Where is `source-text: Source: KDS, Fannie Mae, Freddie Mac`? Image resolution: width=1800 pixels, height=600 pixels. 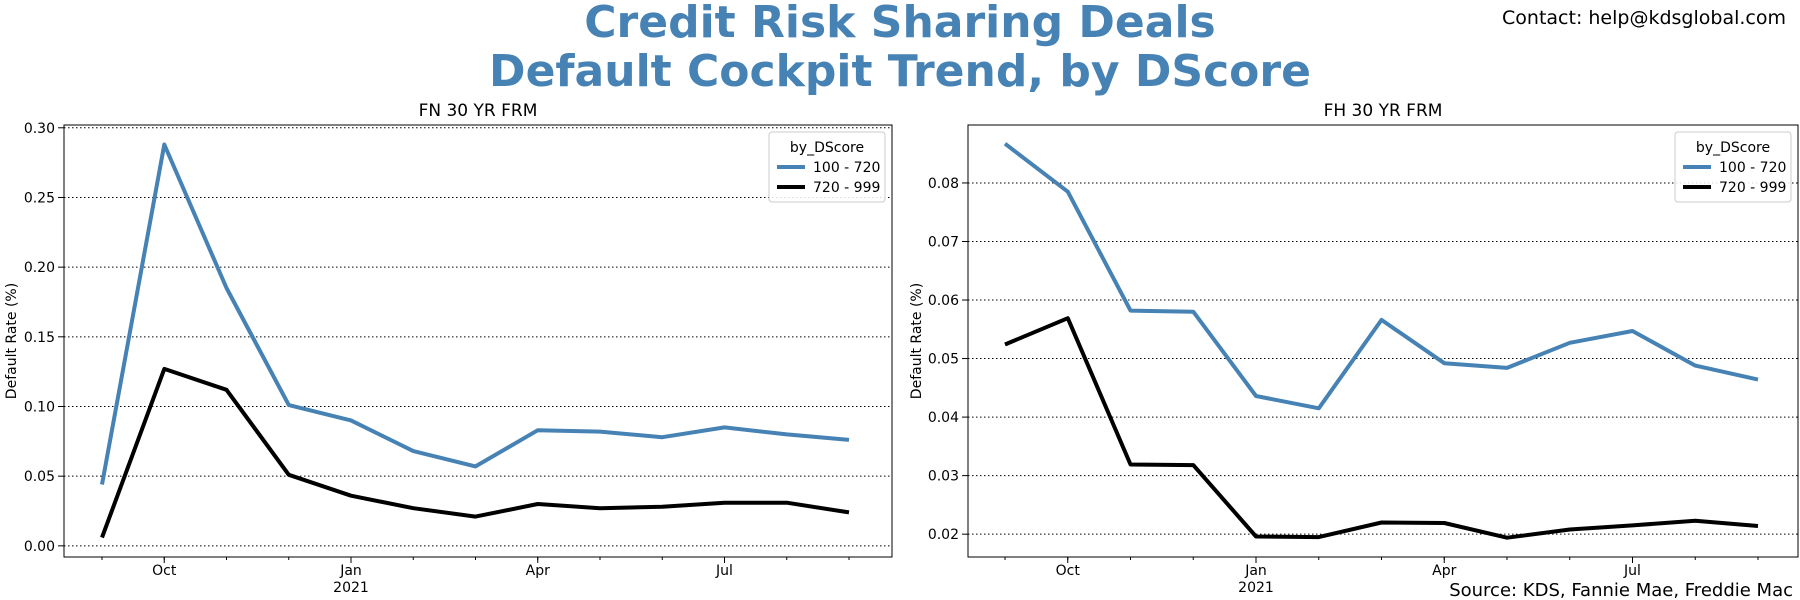
source-text: Source: KDS, Fannie Mae, Freddie Mac is located at coordinates (1621, 590).